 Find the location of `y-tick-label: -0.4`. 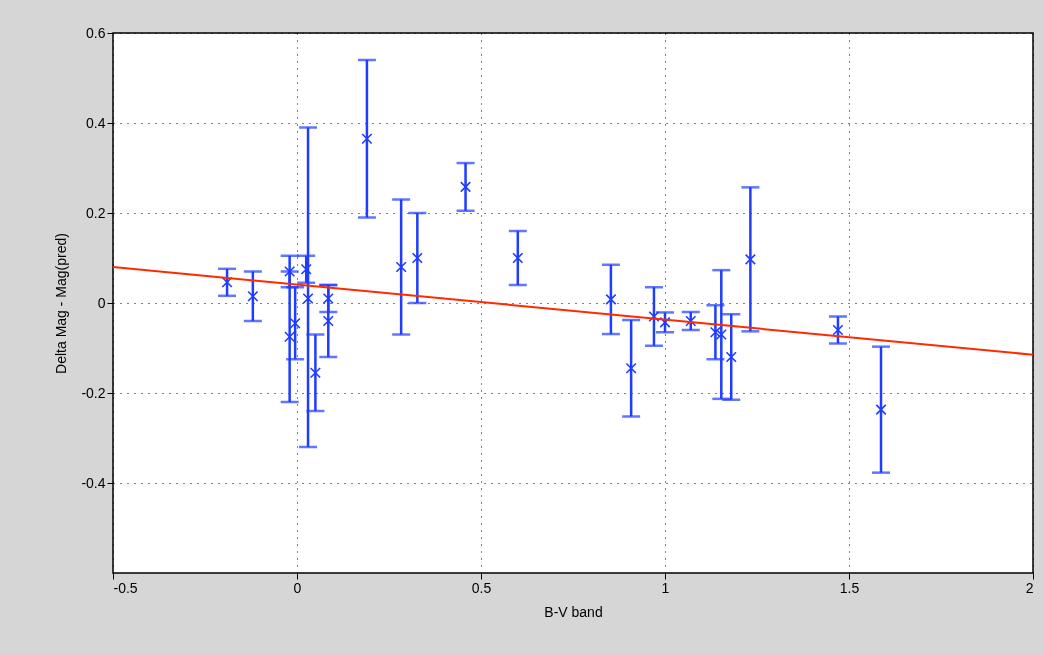

y-tick-label: -0.4 is located at coordinates (93, 482).